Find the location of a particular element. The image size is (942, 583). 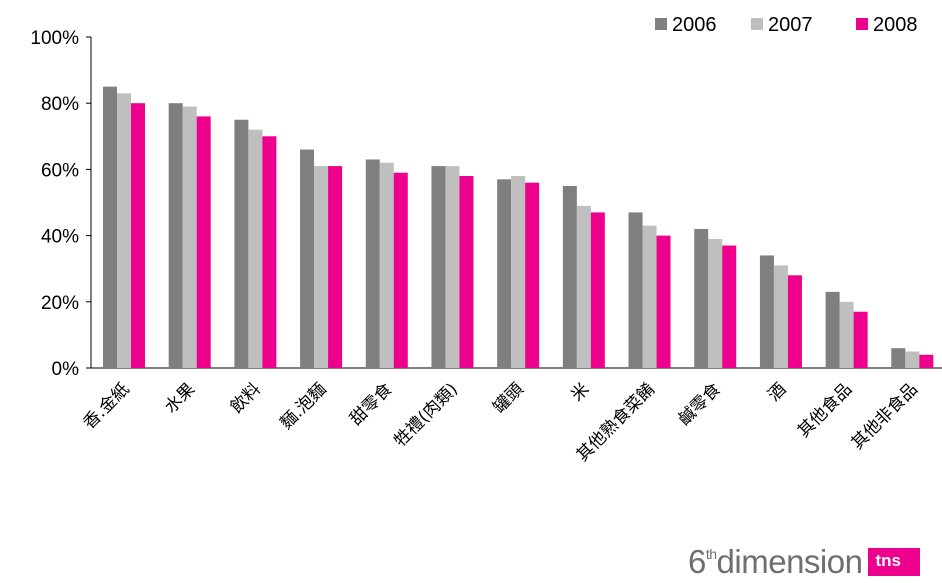

category-label: 飲料 is located at coordinates (246, 398).